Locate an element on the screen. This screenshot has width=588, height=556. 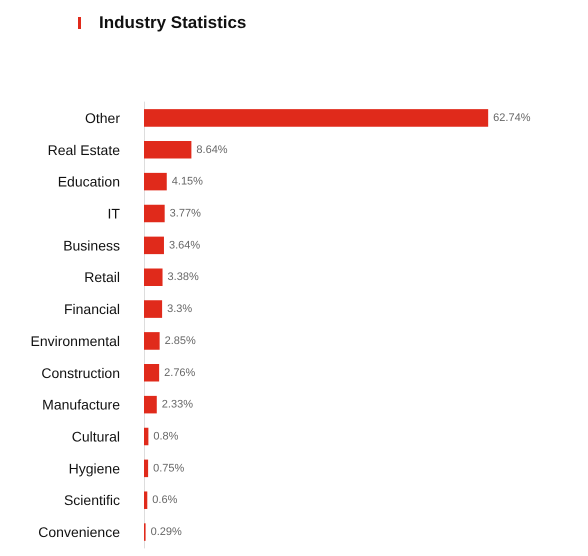
y-tick-label: Manufacture is located at coordinates (81, 404).